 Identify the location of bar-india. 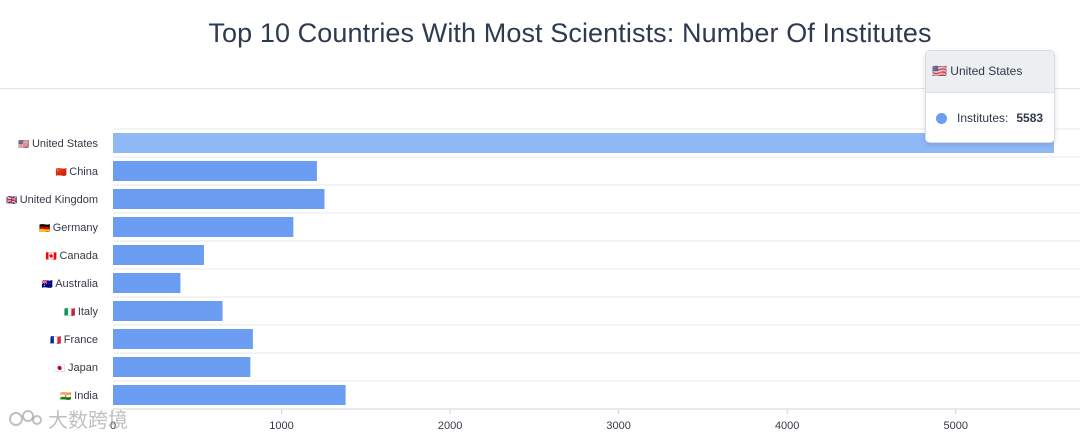
(229, 395).